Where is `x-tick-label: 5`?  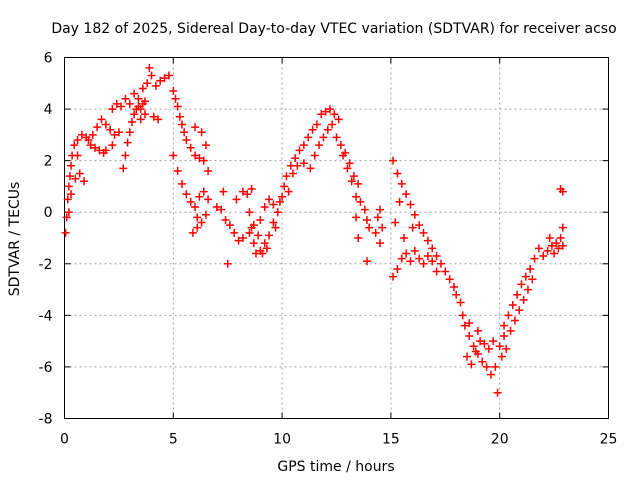
x-tick-label: 5 is located at coordinates (173, 440).